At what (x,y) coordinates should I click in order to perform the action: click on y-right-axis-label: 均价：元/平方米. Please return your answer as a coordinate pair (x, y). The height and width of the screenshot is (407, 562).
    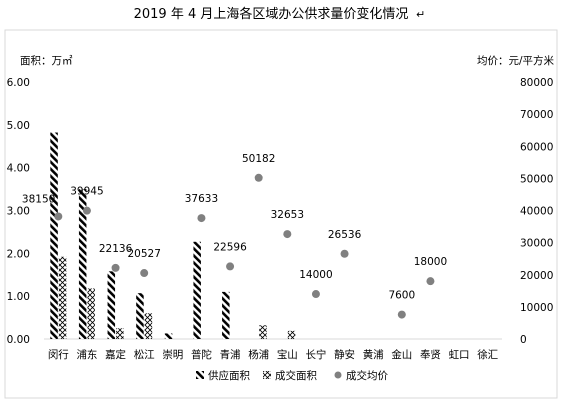
    Looking at the image, I should click on (516, 60).